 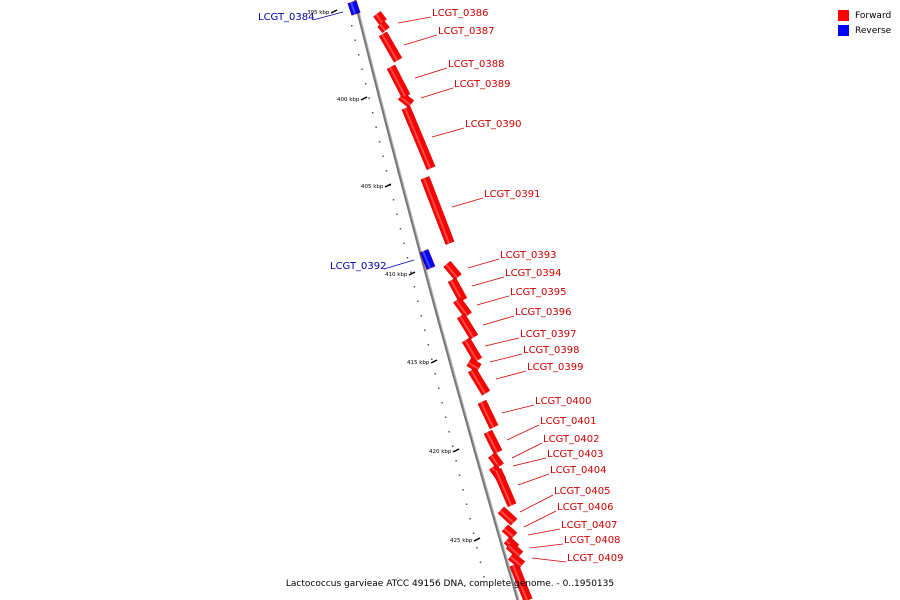 I want to click on legend: Forward Reverse, so click(x=864, y=23).